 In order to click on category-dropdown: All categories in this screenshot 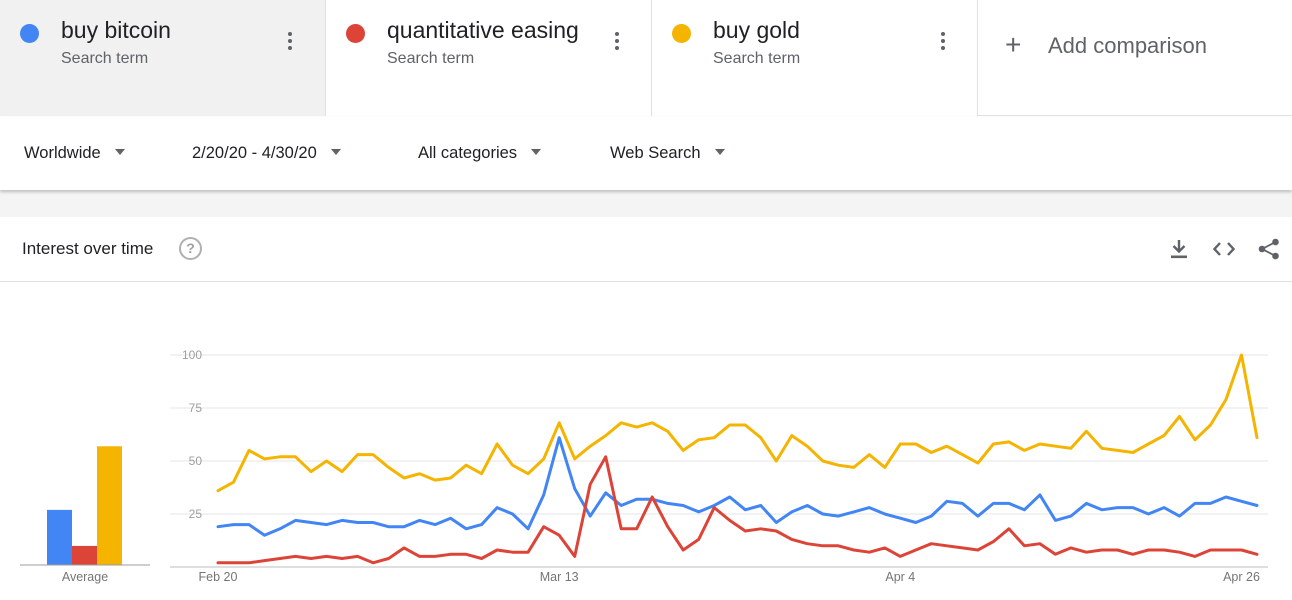, I will do `click(480, 153)`.